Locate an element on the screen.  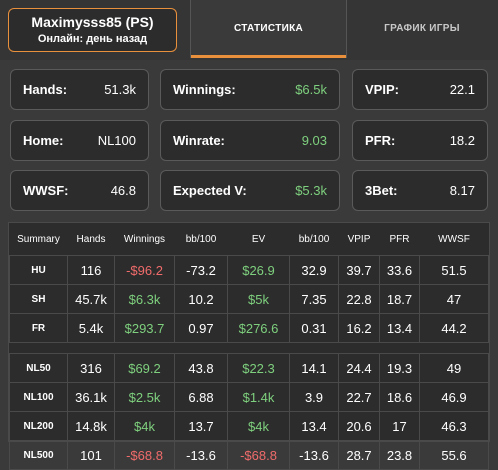
col-ev: EV is located at coordinates (258, 239).